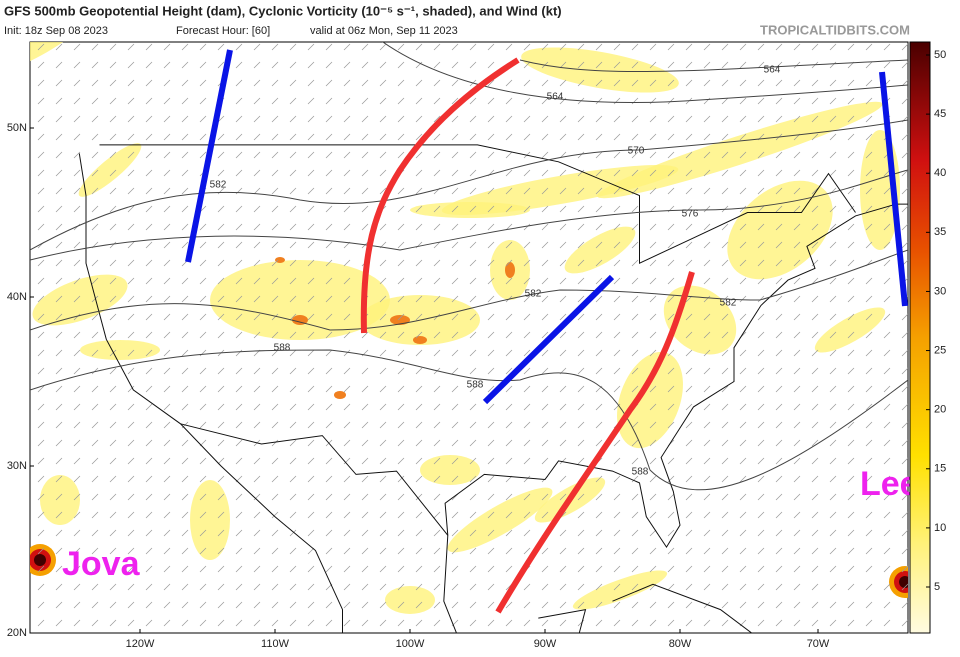  What do you see at coordinates (903, 582) in the screenshot?
I see `storm-core` at bounding box center [903, 582].